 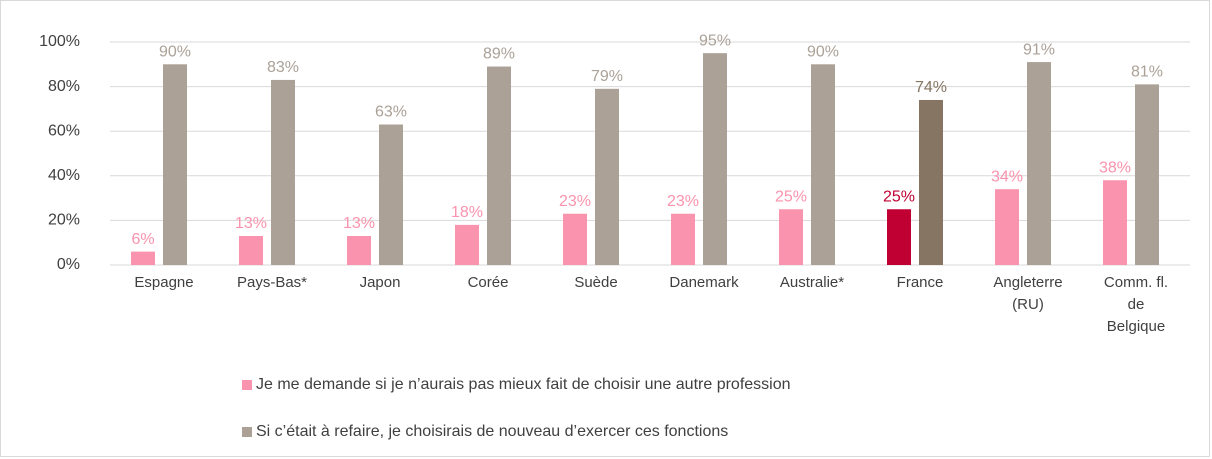 I want to click on x-tick-label-box: Pays-Bas*, so click(x=272, y=282).